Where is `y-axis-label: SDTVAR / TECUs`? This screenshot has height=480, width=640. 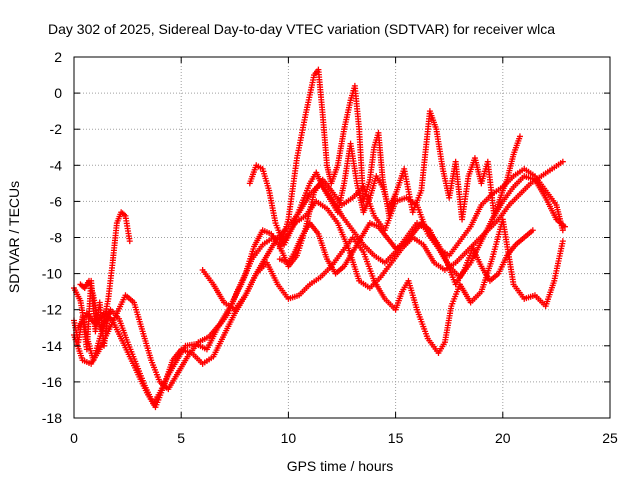
y-axis-label: SDTVAR / TECUs is located at coordinates (14, 237).